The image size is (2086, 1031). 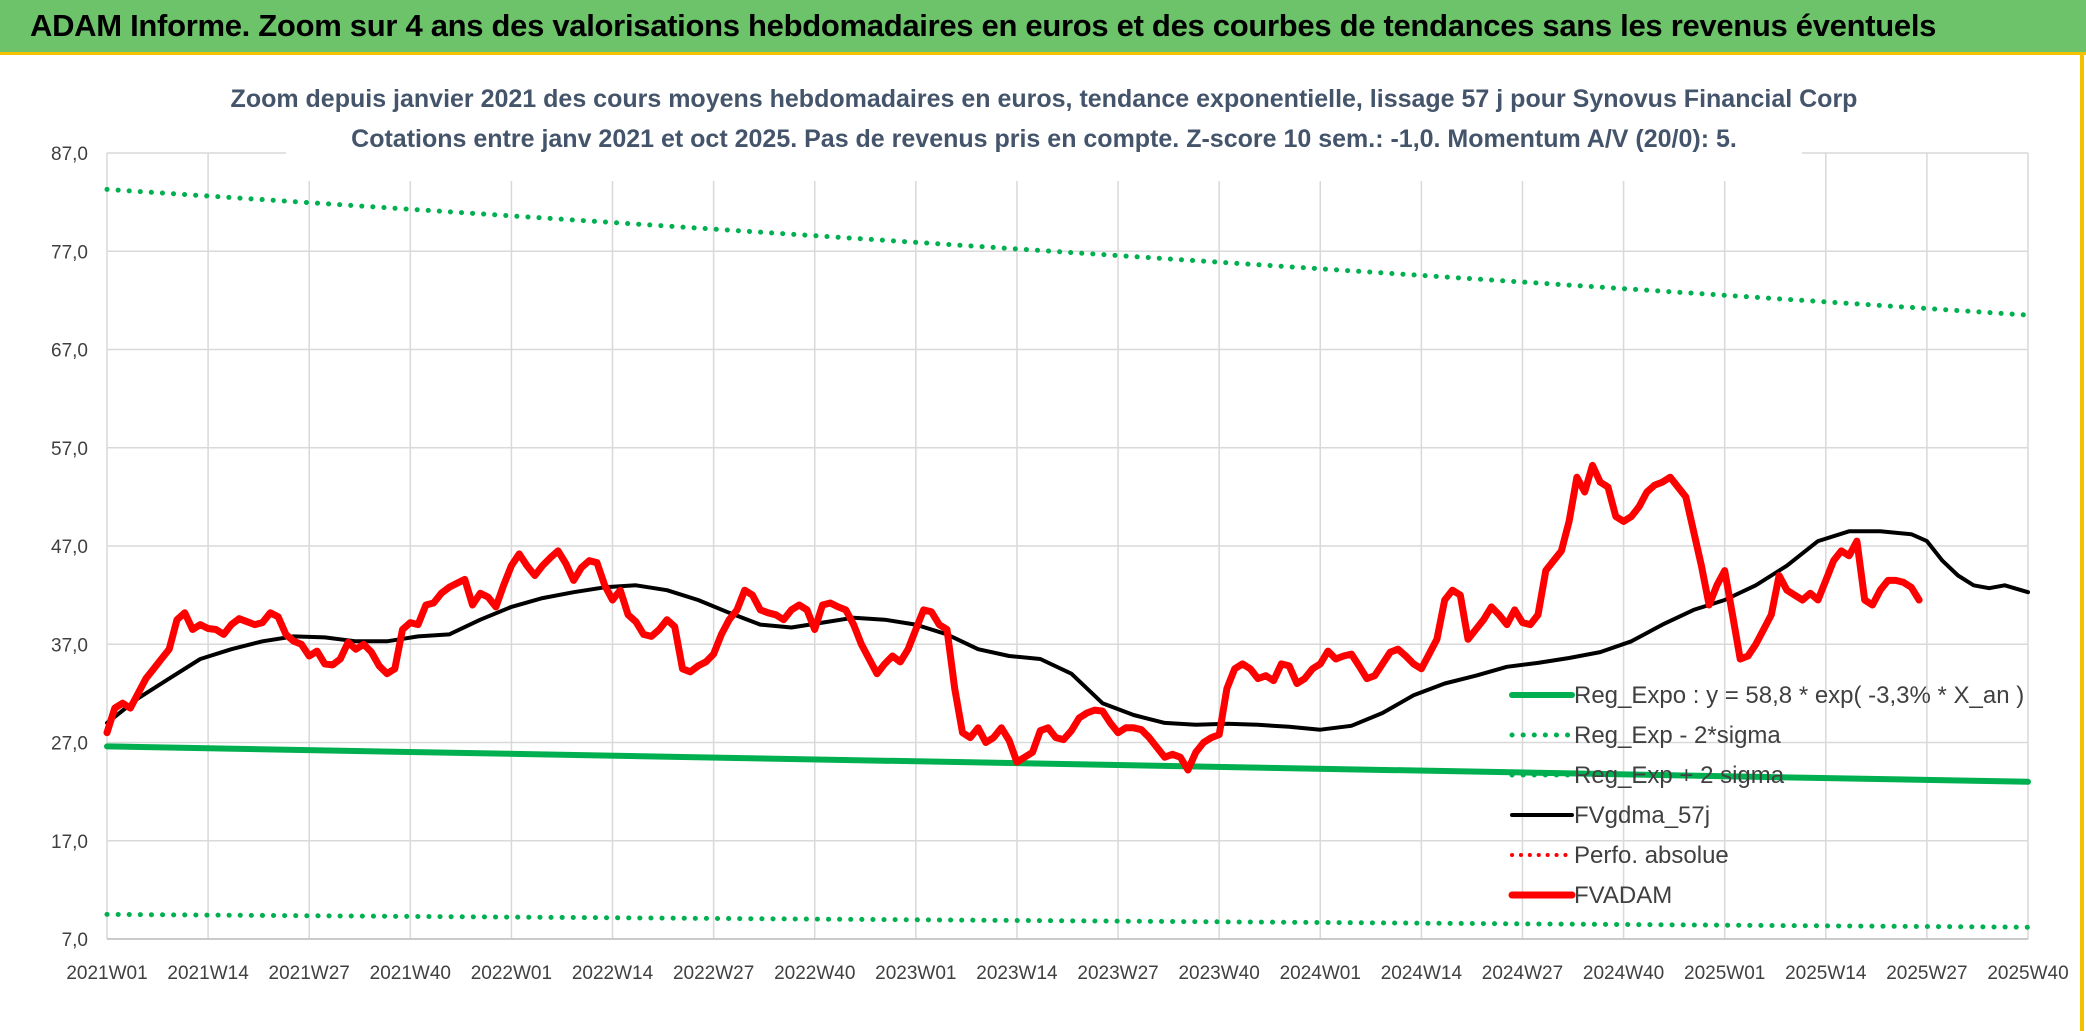 What do you see at coordinates (814, 973) in the screenshot?
I see `x-tick-label: 2022W40` at bounding box center [814, 973].